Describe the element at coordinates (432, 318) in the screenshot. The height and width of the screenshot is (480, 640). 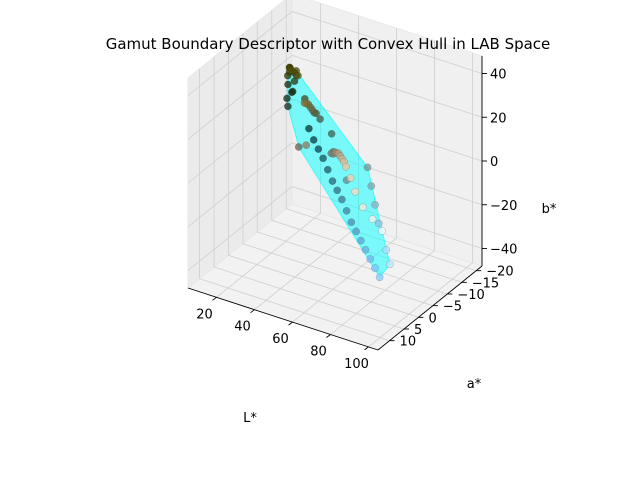
I see `y-tick-label: 0` at that location.